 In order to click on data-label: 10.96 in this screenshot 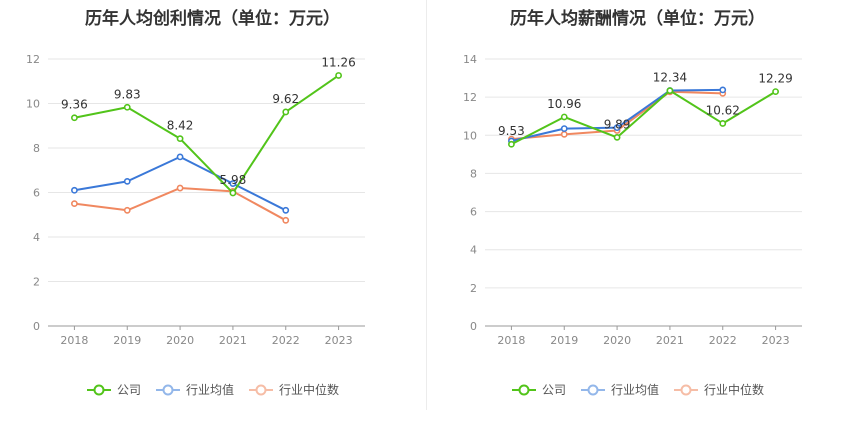, I will do `click(564, 104)`.